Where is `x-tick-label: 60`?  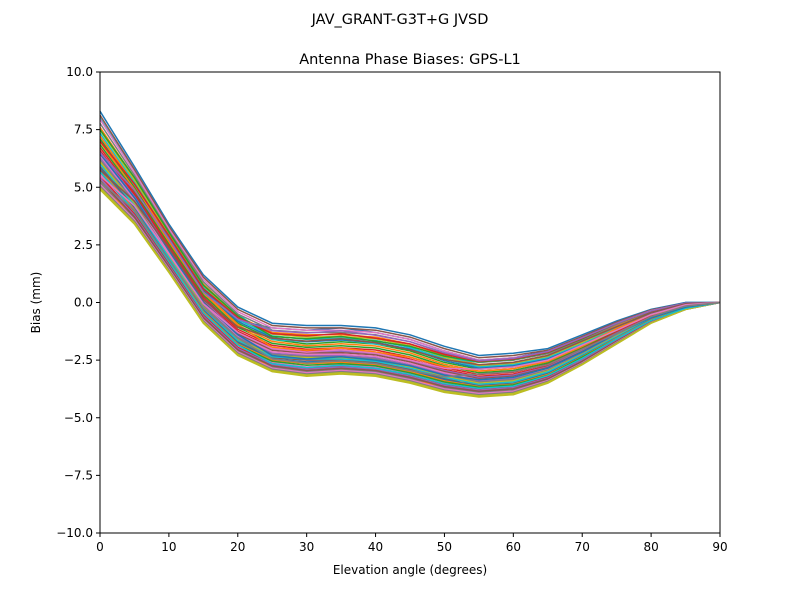
x-tick-label: 60 is located at coordinates (513, 547).